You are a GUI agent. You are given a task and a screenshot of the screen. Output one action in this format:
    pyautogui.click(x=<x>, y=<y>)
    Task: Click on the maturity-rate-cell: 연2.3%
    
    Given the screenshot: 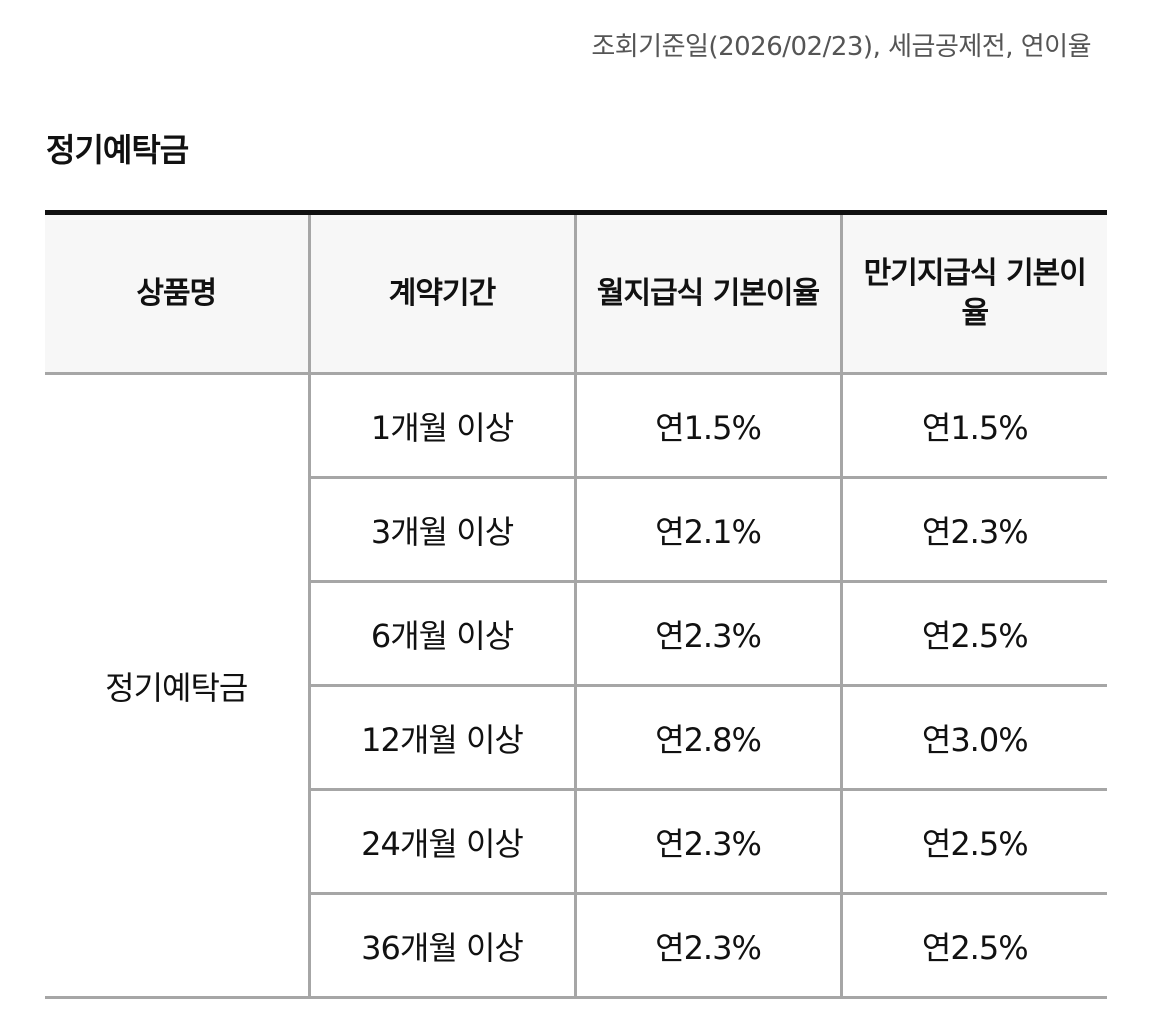 What is the action you would take?
    pyautogui.click(x=973, y=530)
    